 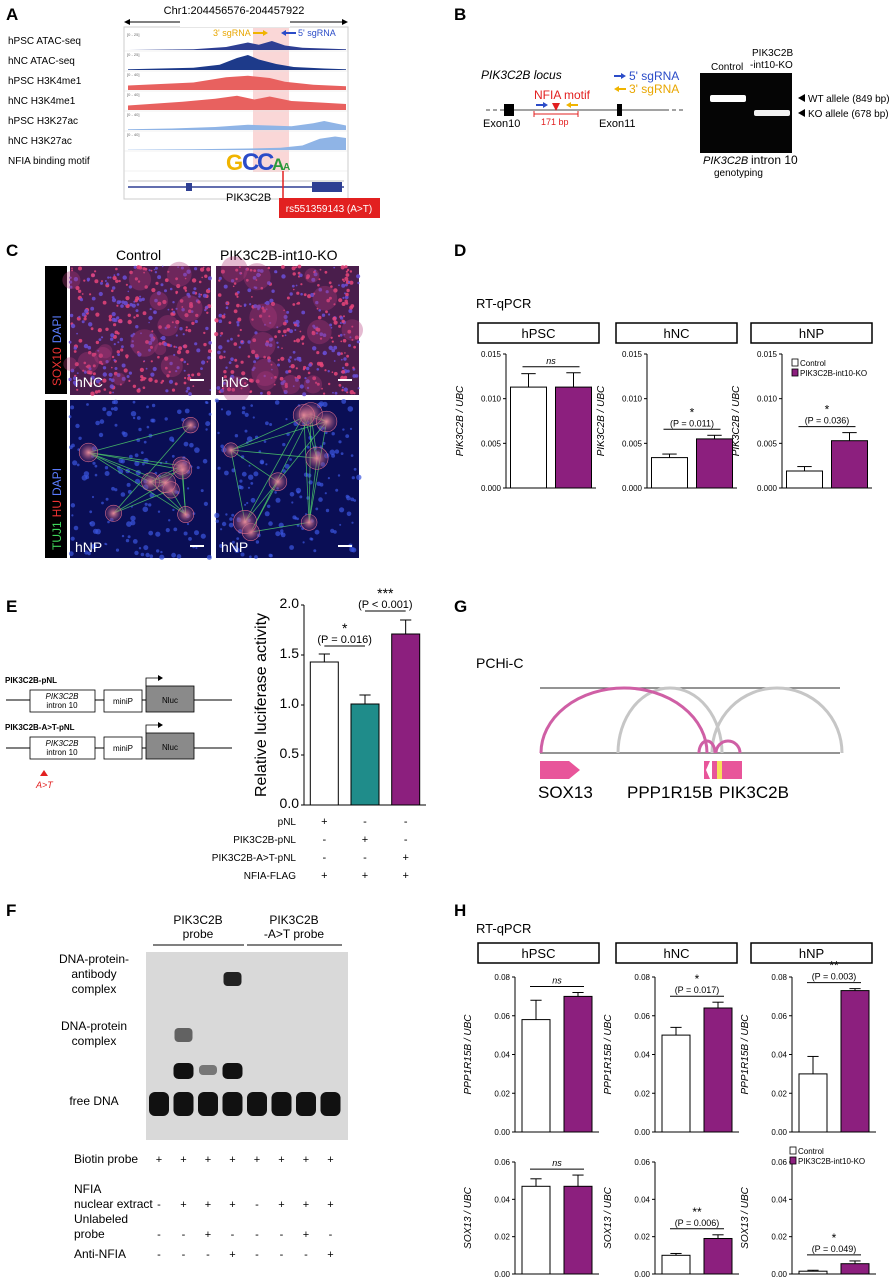 I want to click on y-tick-label: 0.005, so click(x=491, y=443).